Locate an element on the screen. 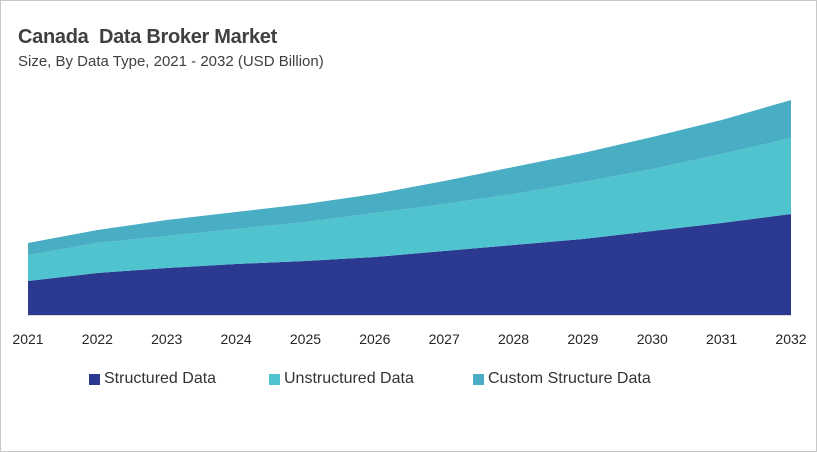 Image resolution: width=817 pixels, height=452 pixels. legend-label: Structured Data is located at coordinates (160, 378).